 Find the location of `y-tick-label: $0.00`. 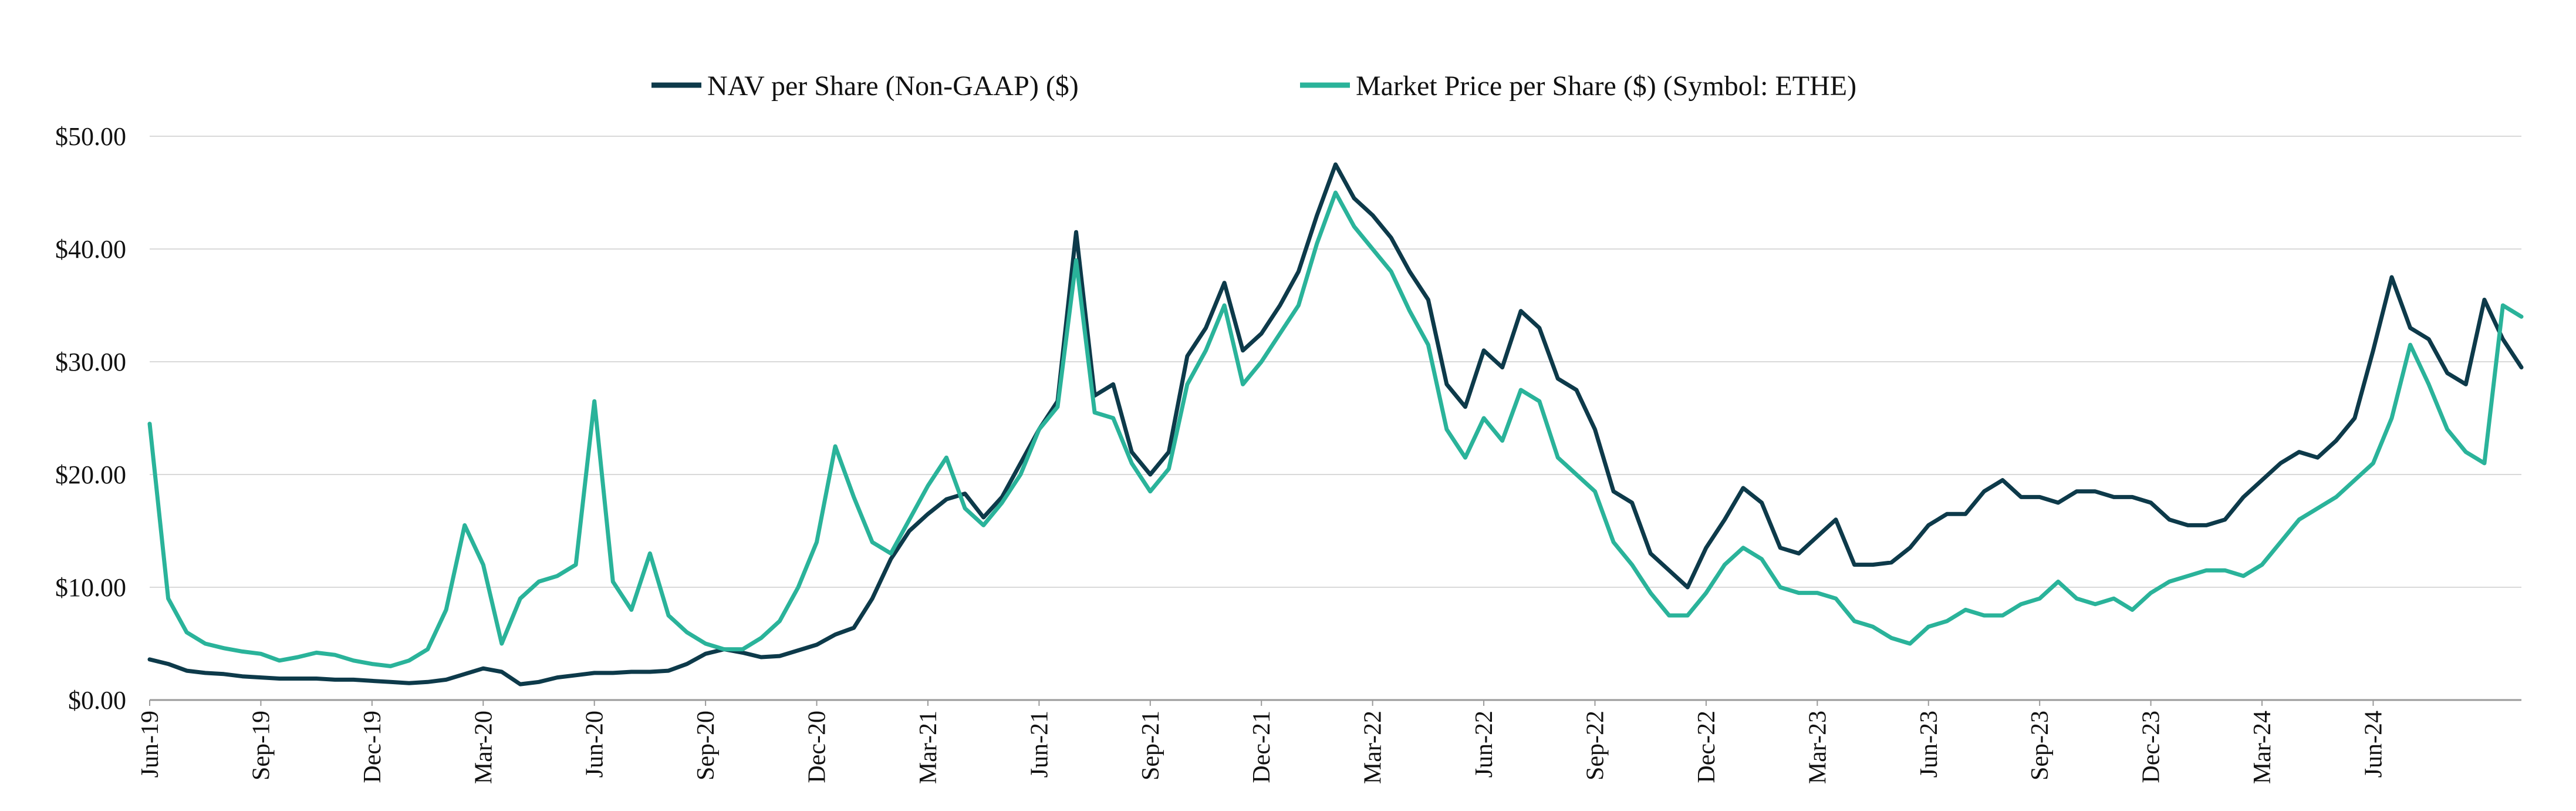

y-tick-label: $0.00 is located at coordinates (97, 700).